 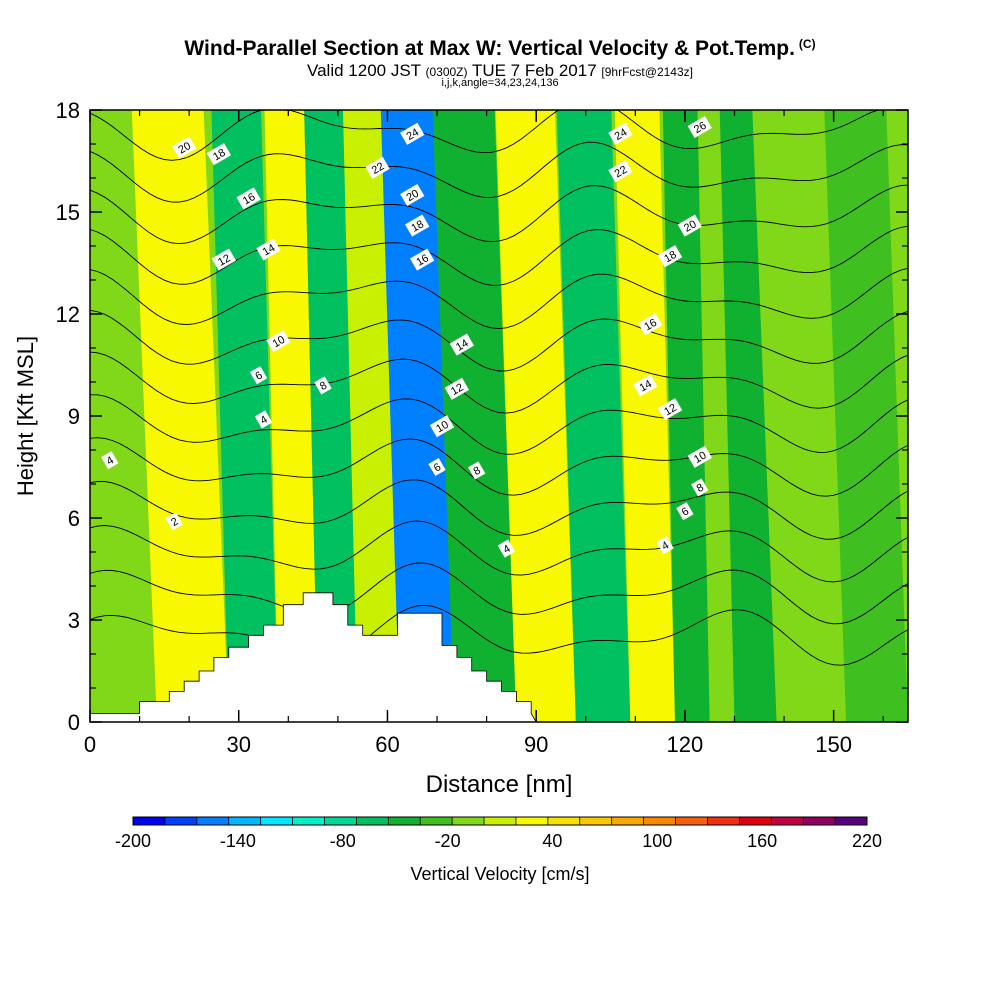 I want to click on colorbar: -200 -140 -80 -20 40 100 160 220, so click(x=498, y=833).